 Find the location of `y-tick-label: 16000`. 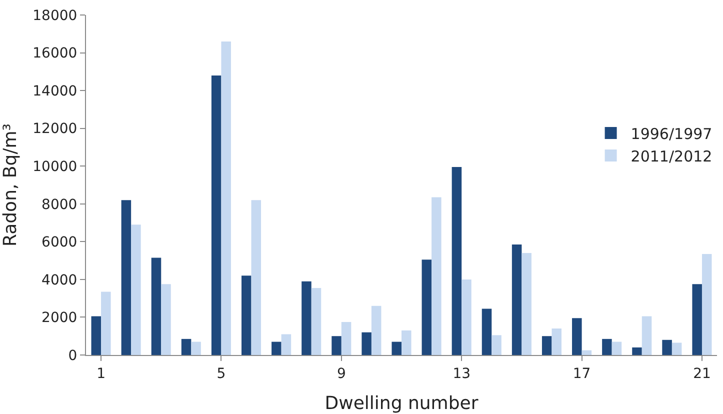

y-tick-label: 16000 is located at coordinates (55, 54).